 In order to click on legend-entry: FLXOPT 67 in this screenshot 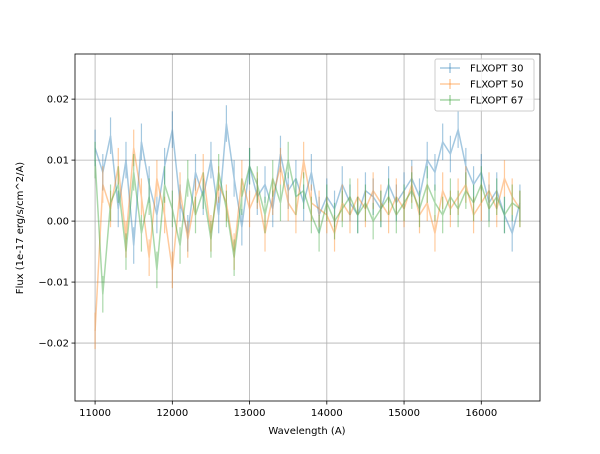, I will do `click(481, 101)`.